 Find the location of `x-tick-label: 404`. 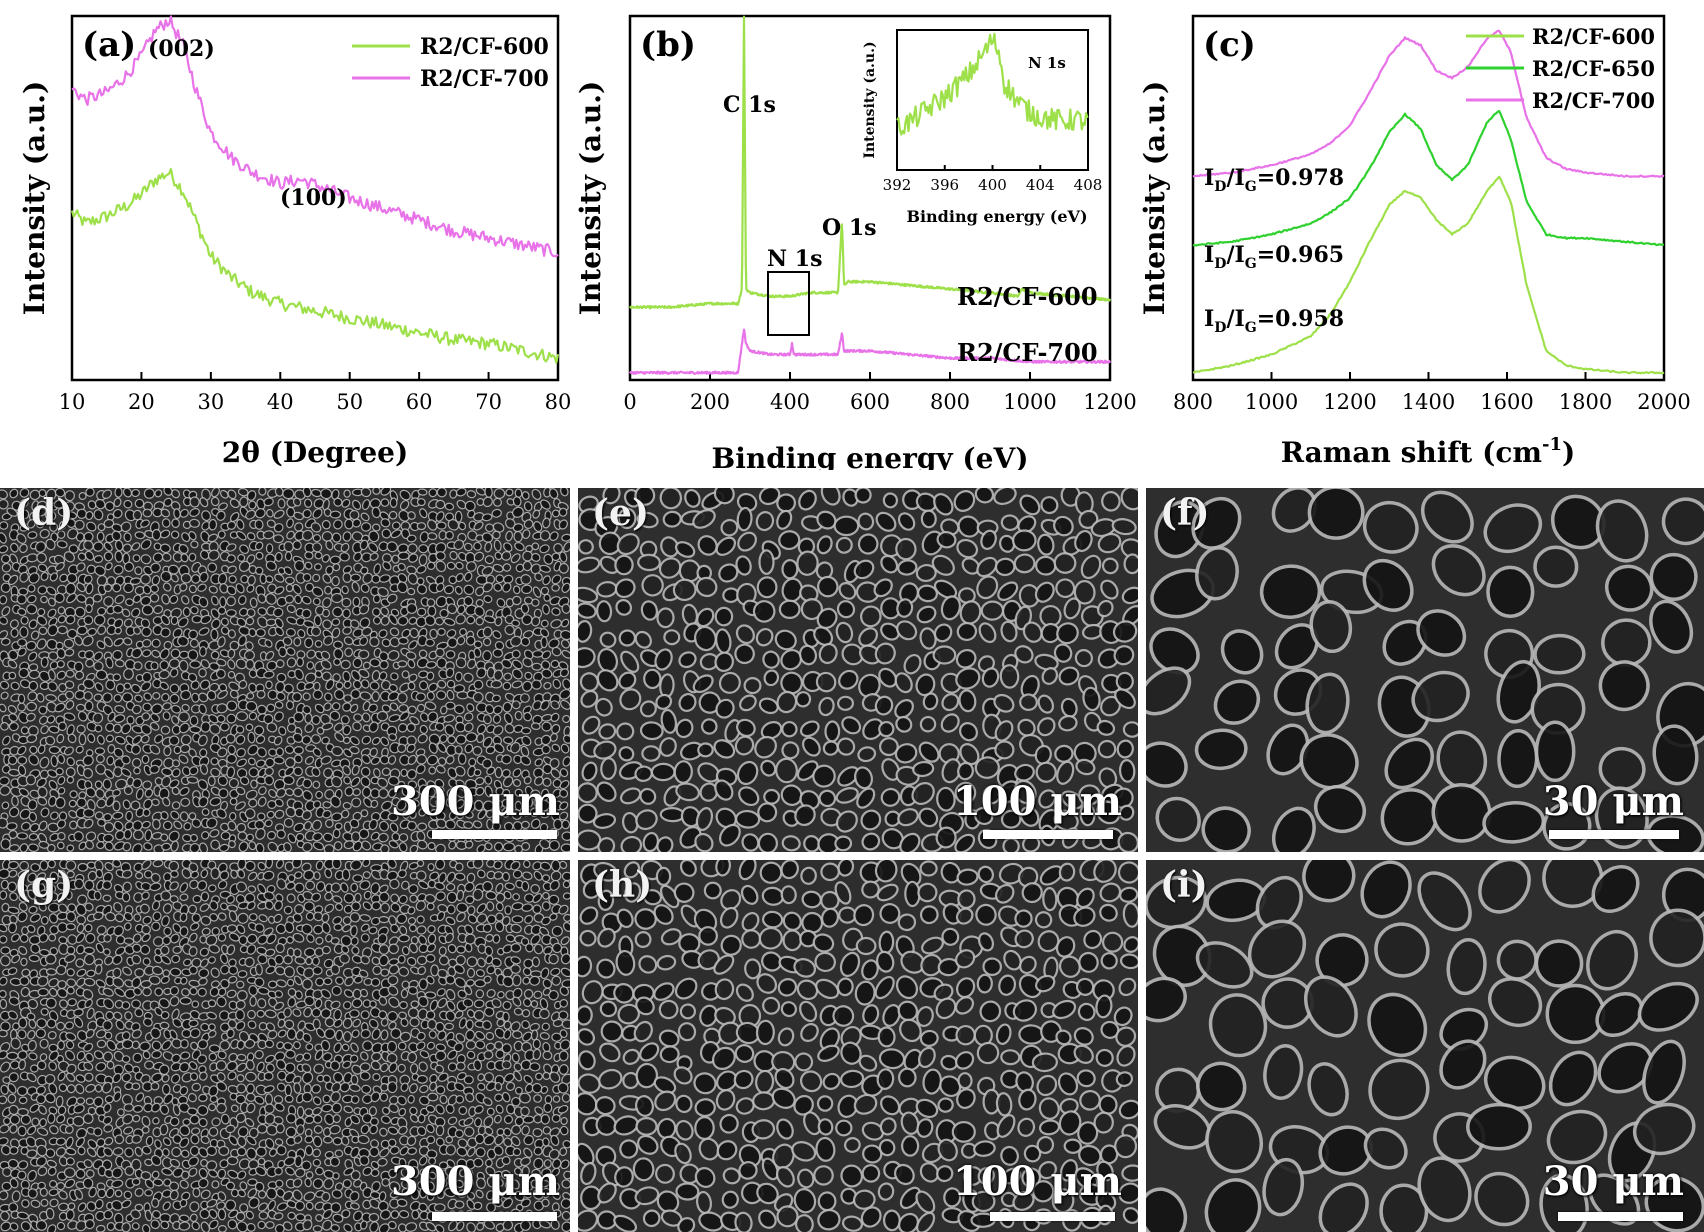

x-tick-label: 404 is located at coordinates (1040, 185).